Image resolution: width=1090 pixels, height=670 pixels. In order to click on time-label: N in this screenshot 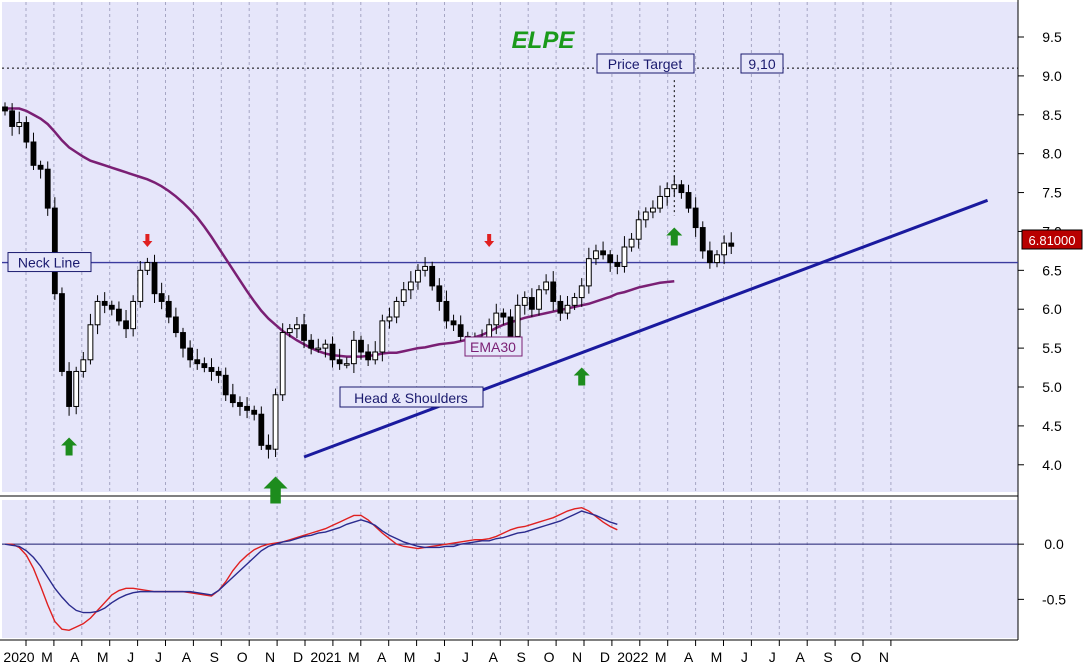, I will do `click(577, 657)`.